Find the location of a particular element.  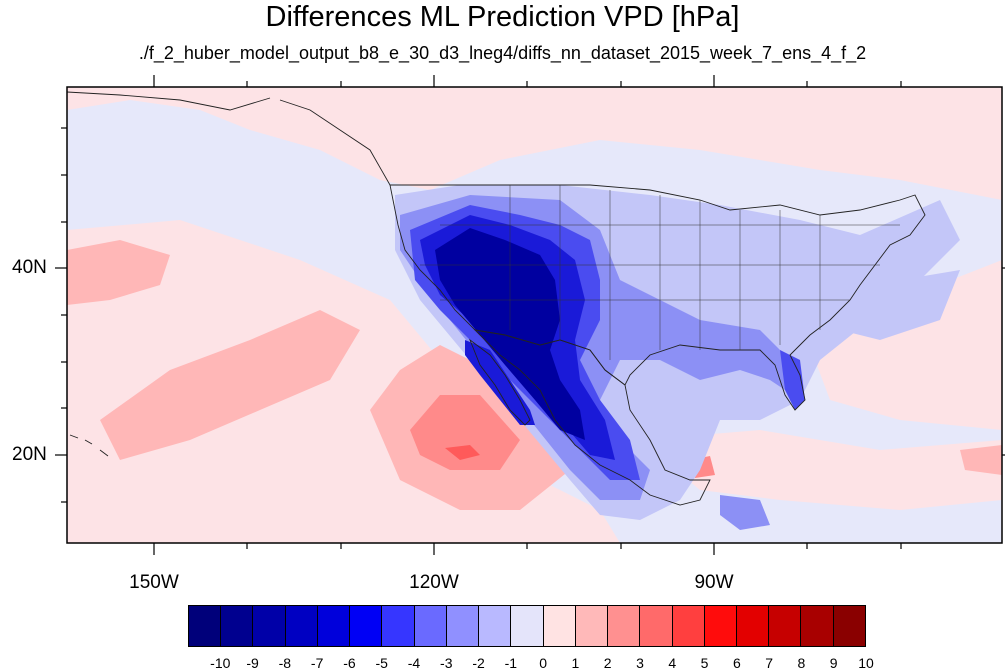

red-patch-hawaii-west is located at coordinates (118, 272).